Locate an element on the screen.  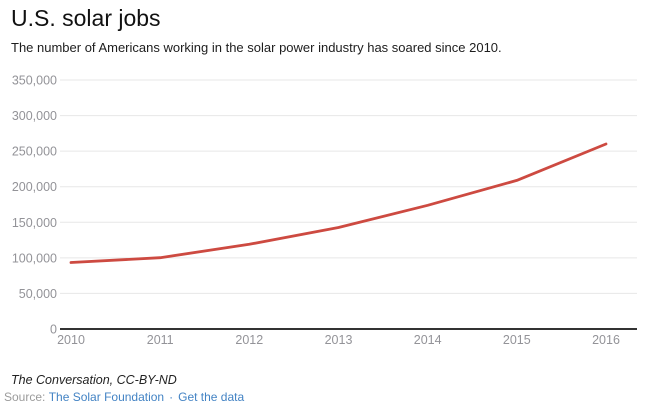
y-axis-tick-label: 0 is located at coordinates (53, 330).